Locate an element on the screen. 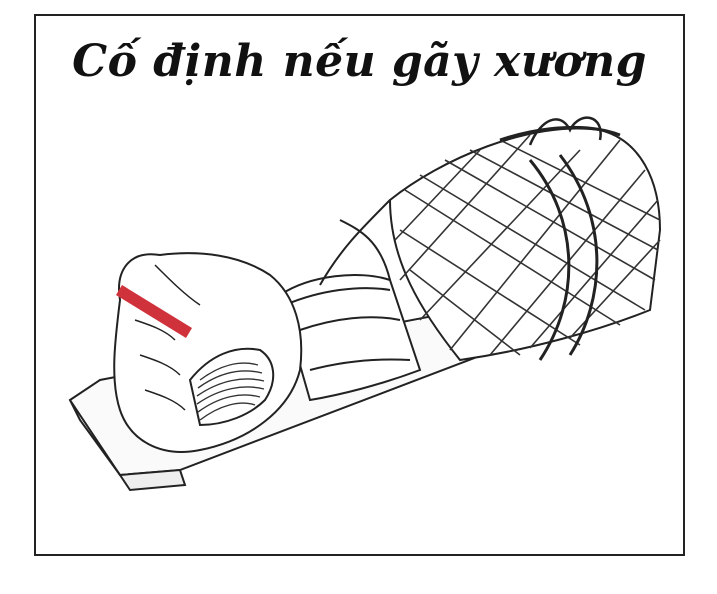 The image size is (717, 594). hand-fist is located at coordinates (208, 352).